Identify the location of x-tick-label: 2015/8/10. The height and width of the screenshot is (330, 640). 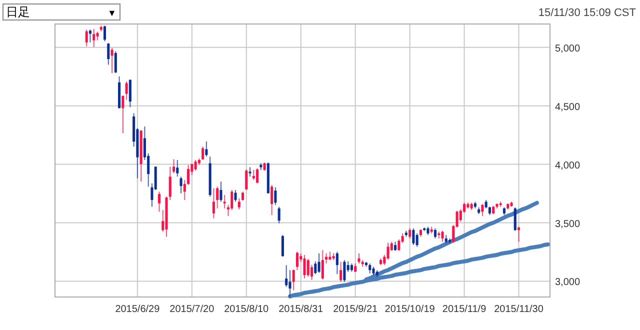
(247, 309).